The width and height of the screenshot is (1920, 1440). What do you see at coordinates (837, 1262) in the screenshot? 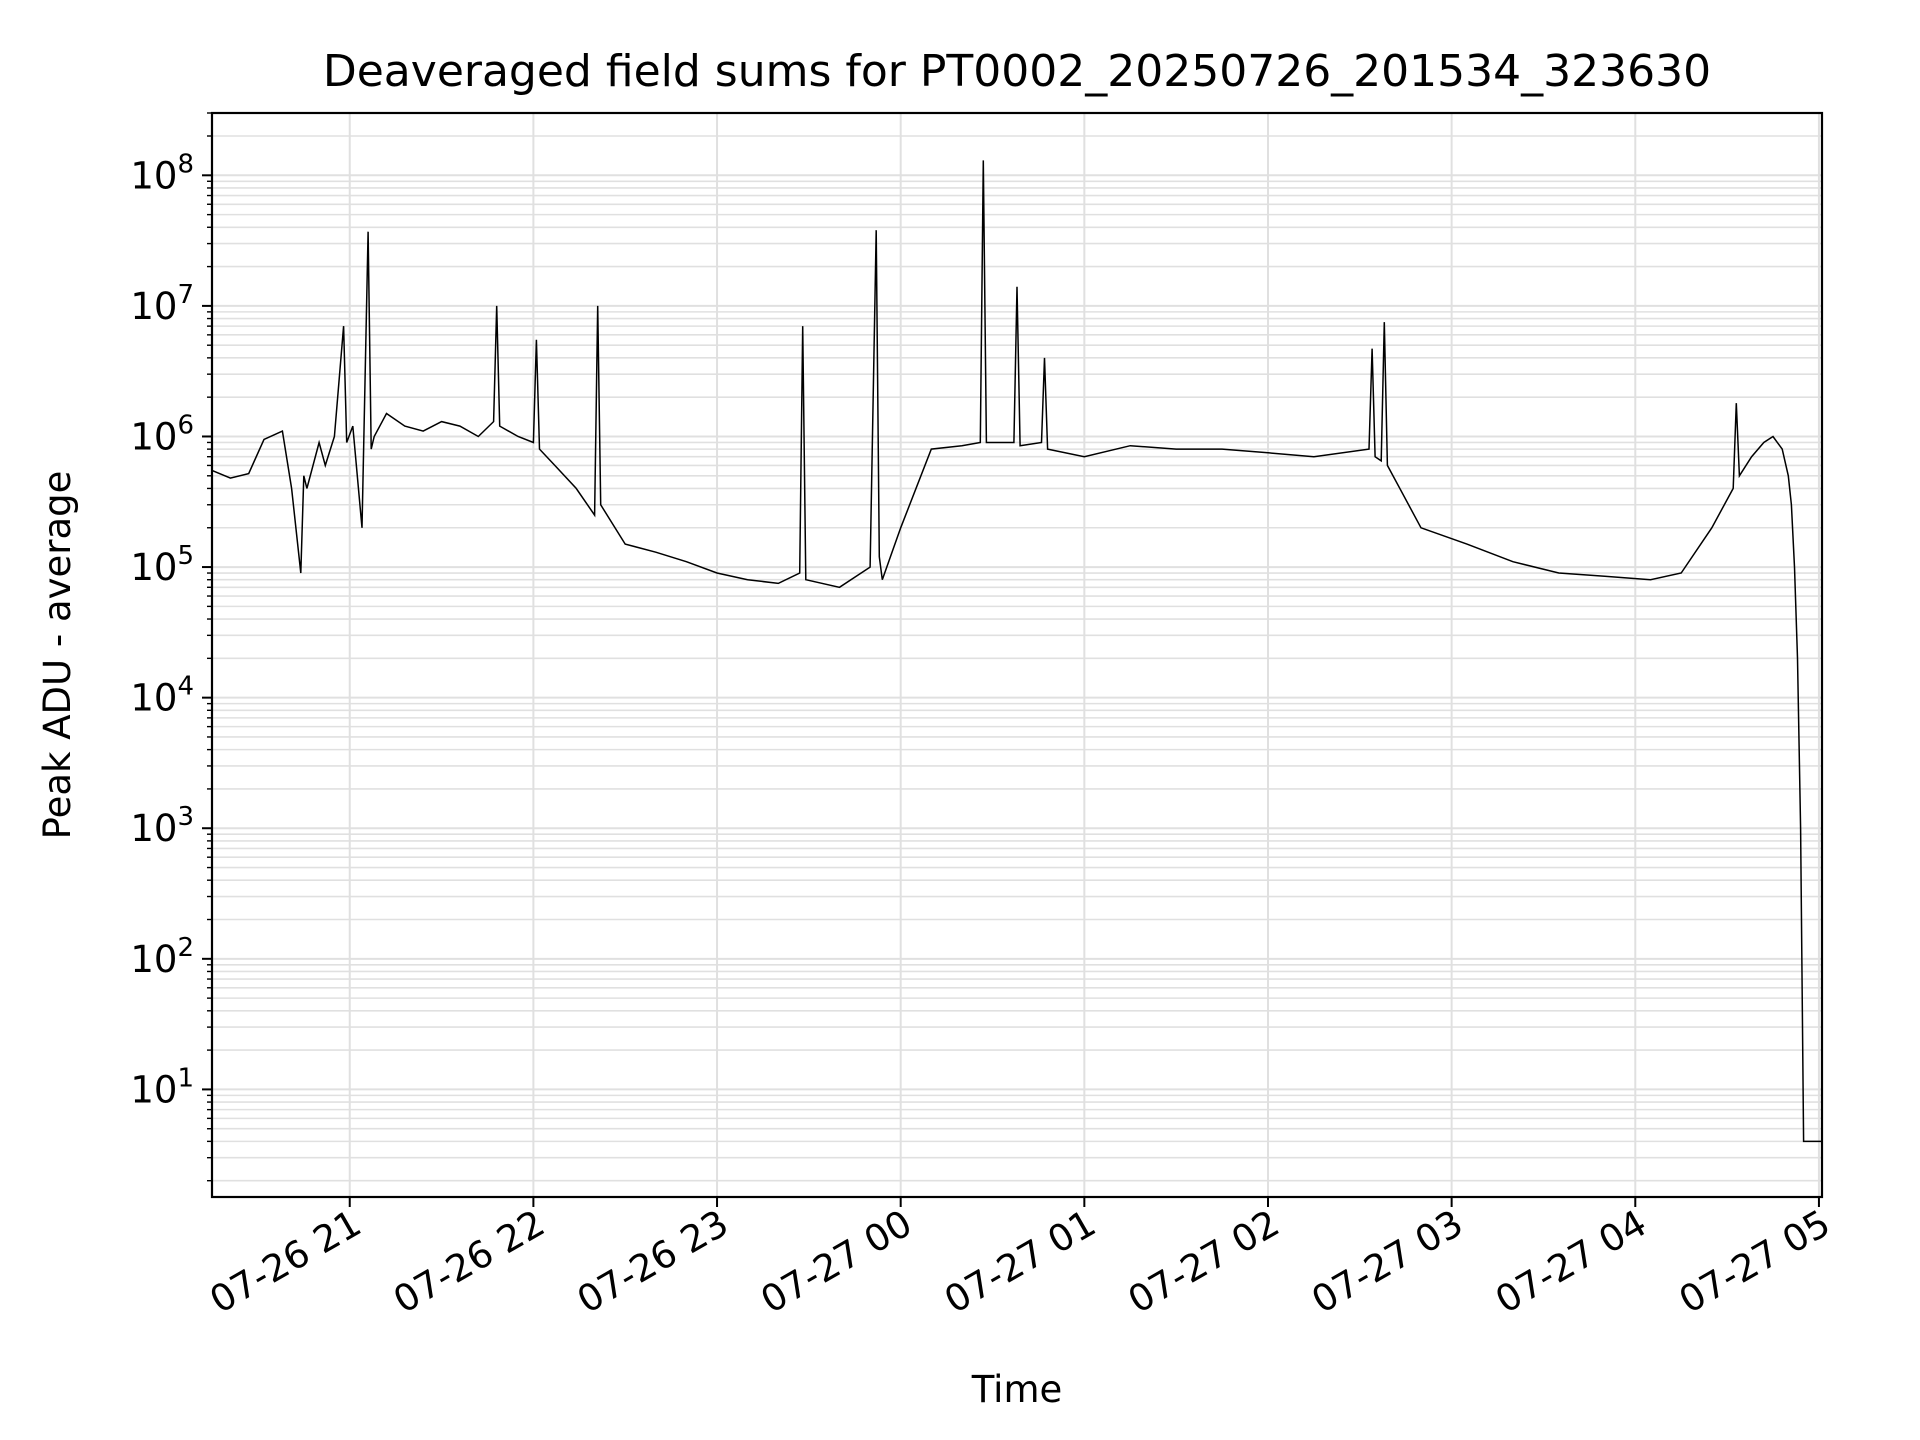
I see `x-tick-label: 07-27 00` at bounding box center [837, 1262].